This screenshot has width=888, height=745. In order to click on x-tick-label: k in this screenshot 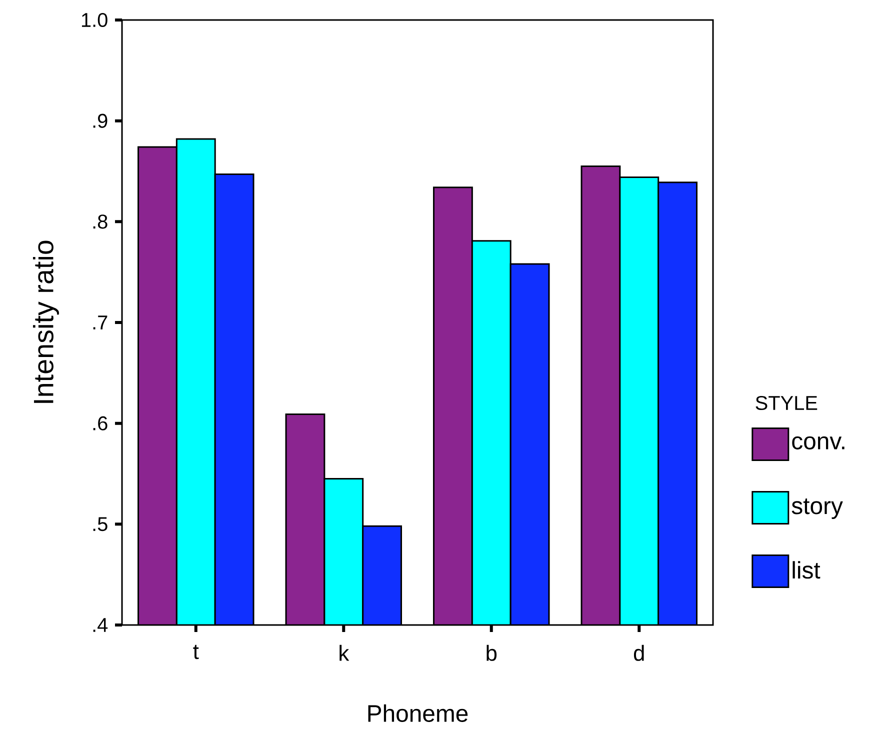, I will do `click(345, 652)`.